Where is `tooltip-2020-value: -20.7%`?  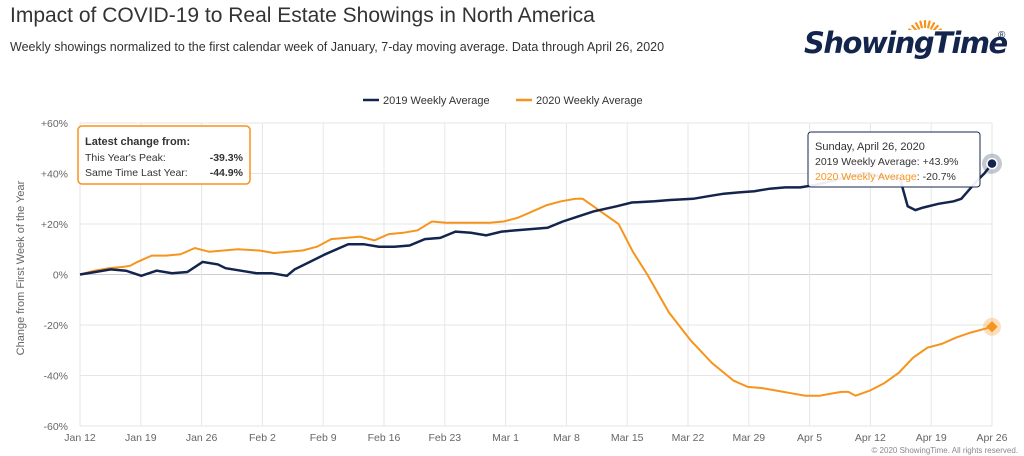
tooltip-2020-value: -20.7% is located at coordinates (939, 177).